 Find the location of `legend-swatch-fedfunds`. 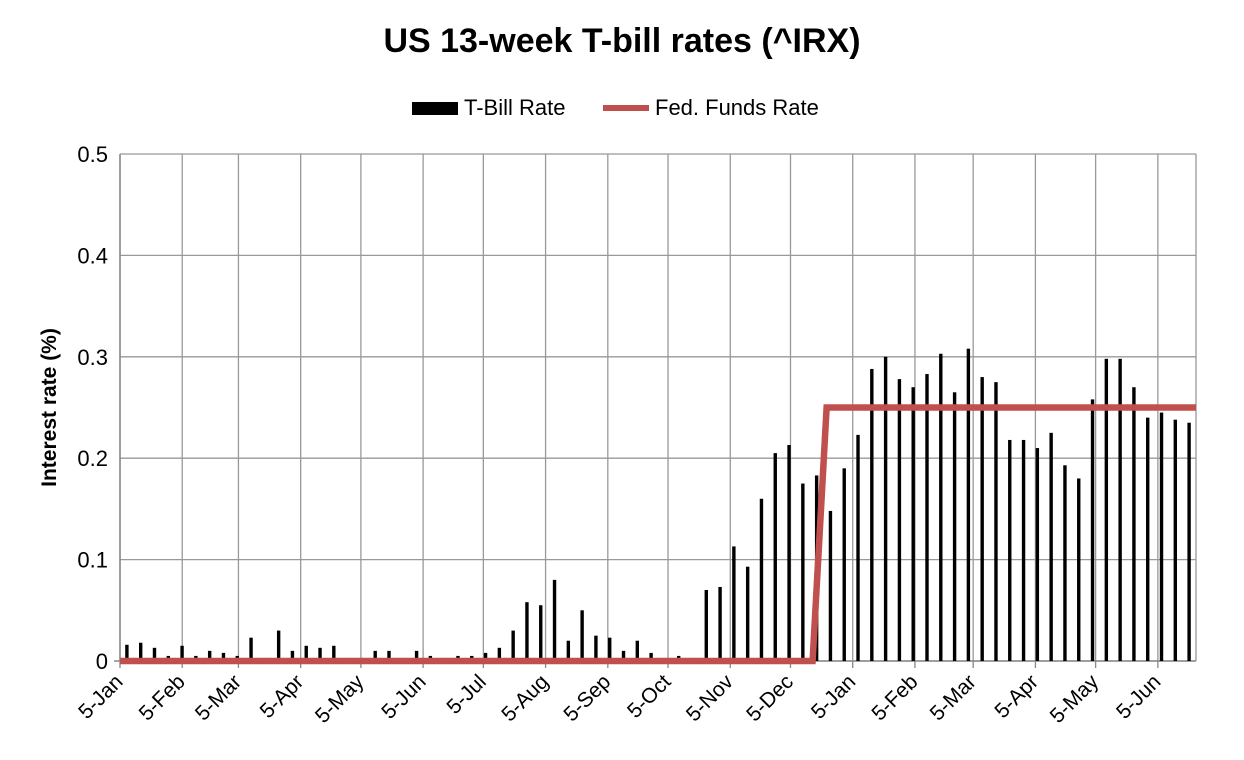

legend-swatch-fedfunds is located at coordinates (626, 108).